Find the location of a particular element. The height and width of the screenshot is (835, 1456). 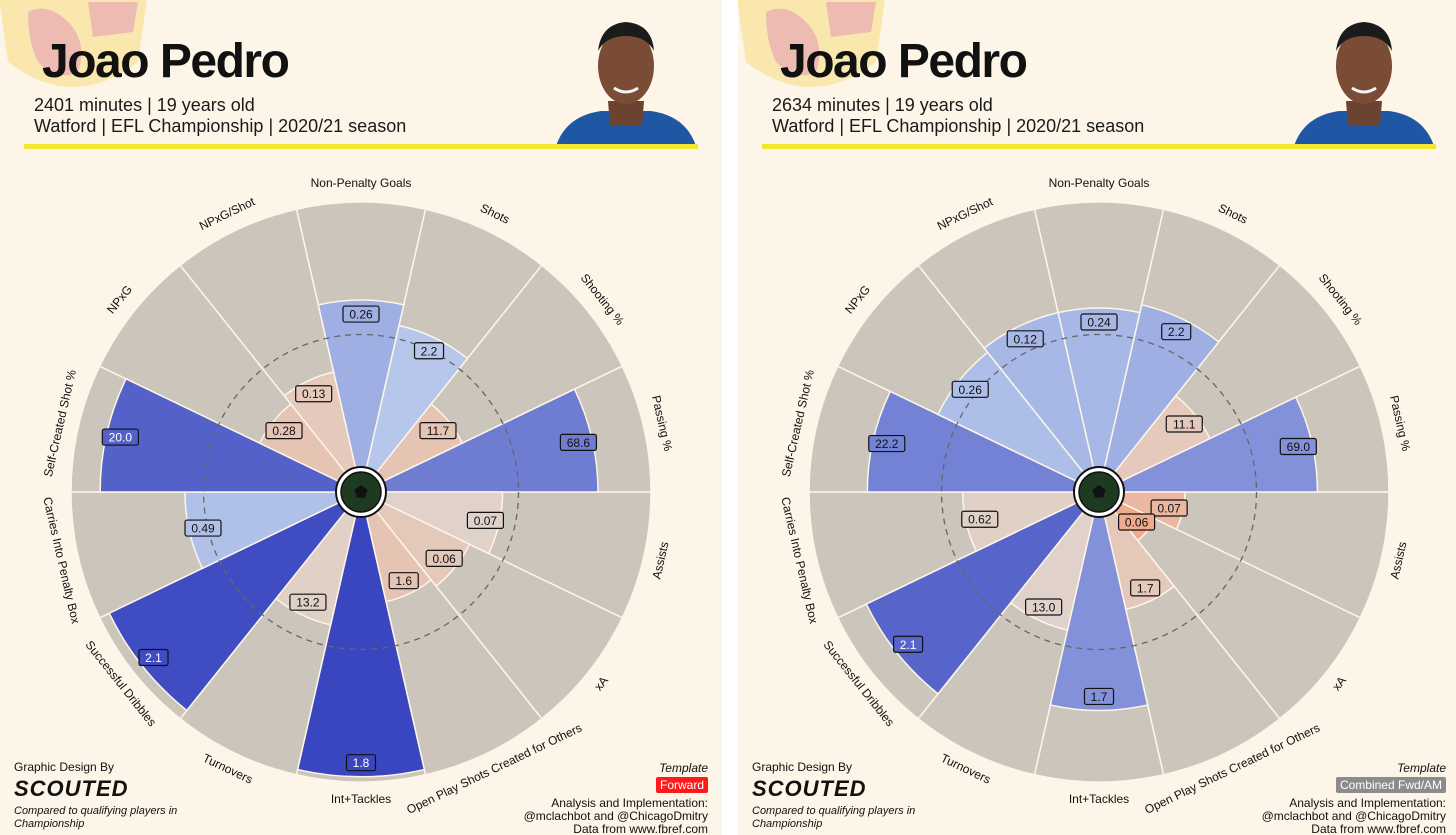

value-label: 11.7 is located at coordinates (438, 431).